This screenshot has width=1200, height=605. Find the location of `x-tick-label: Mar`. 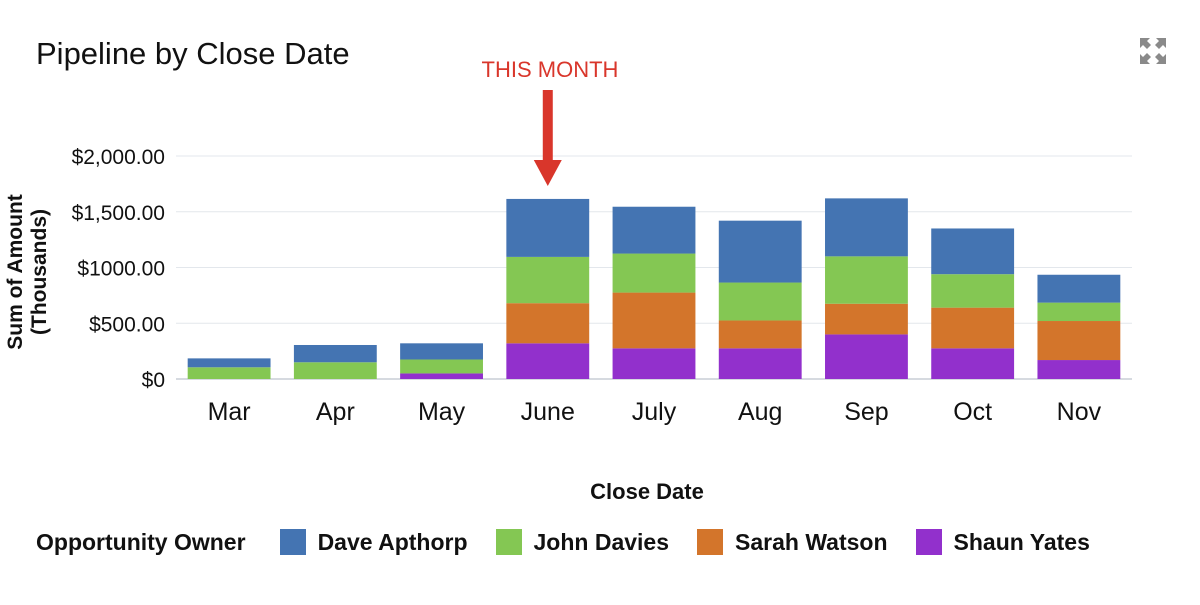

x-tick-label: Mar is located at coordinates (229, 412).